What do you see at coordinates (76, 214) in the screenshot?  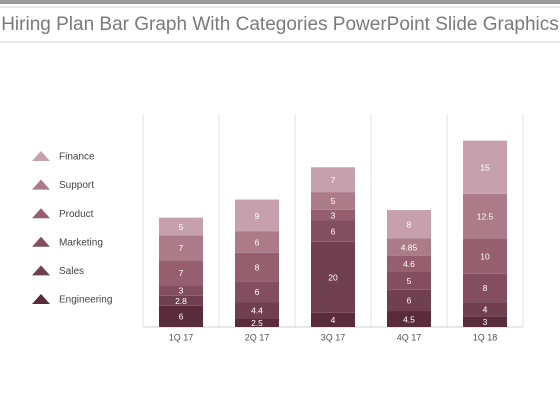 I see `legend-label: Product` at bounding box center [76, 214].